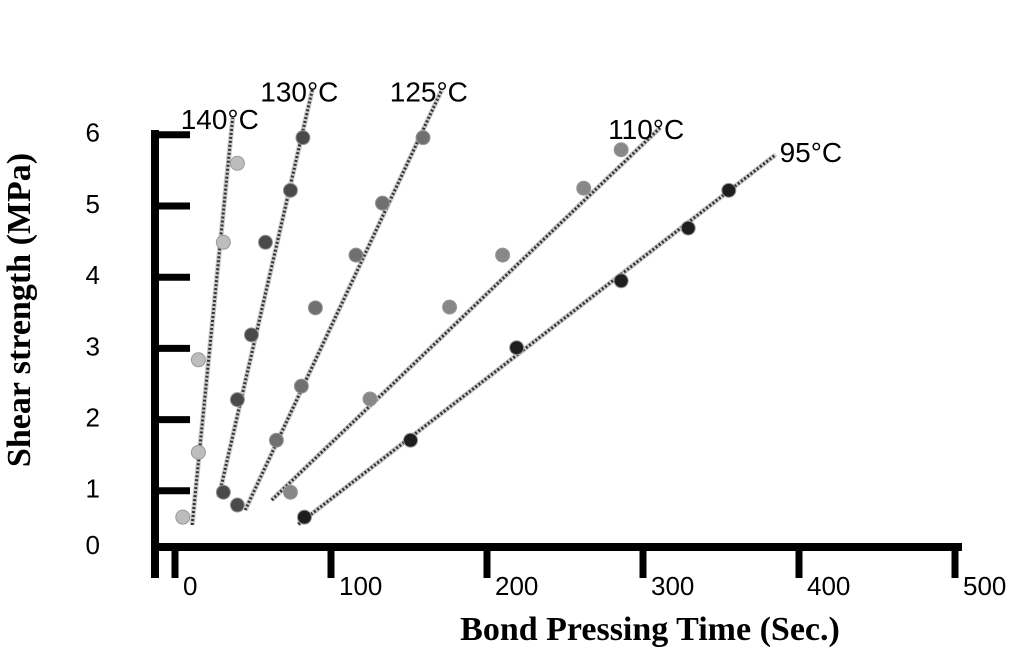 The width and height of the screenshot is (1031, 670). I want to click on x-axis-title: Bond Pressing Time (Sec.), so click(650, 629).